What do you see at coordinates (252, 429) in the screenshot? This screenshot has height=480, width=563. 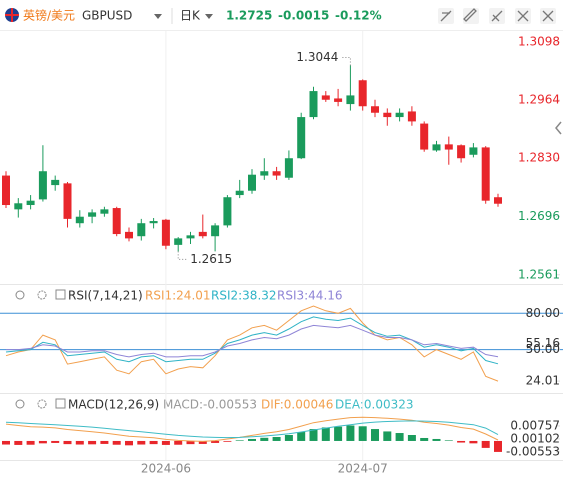 I see `macd-line` at bounding box center [252, 429].